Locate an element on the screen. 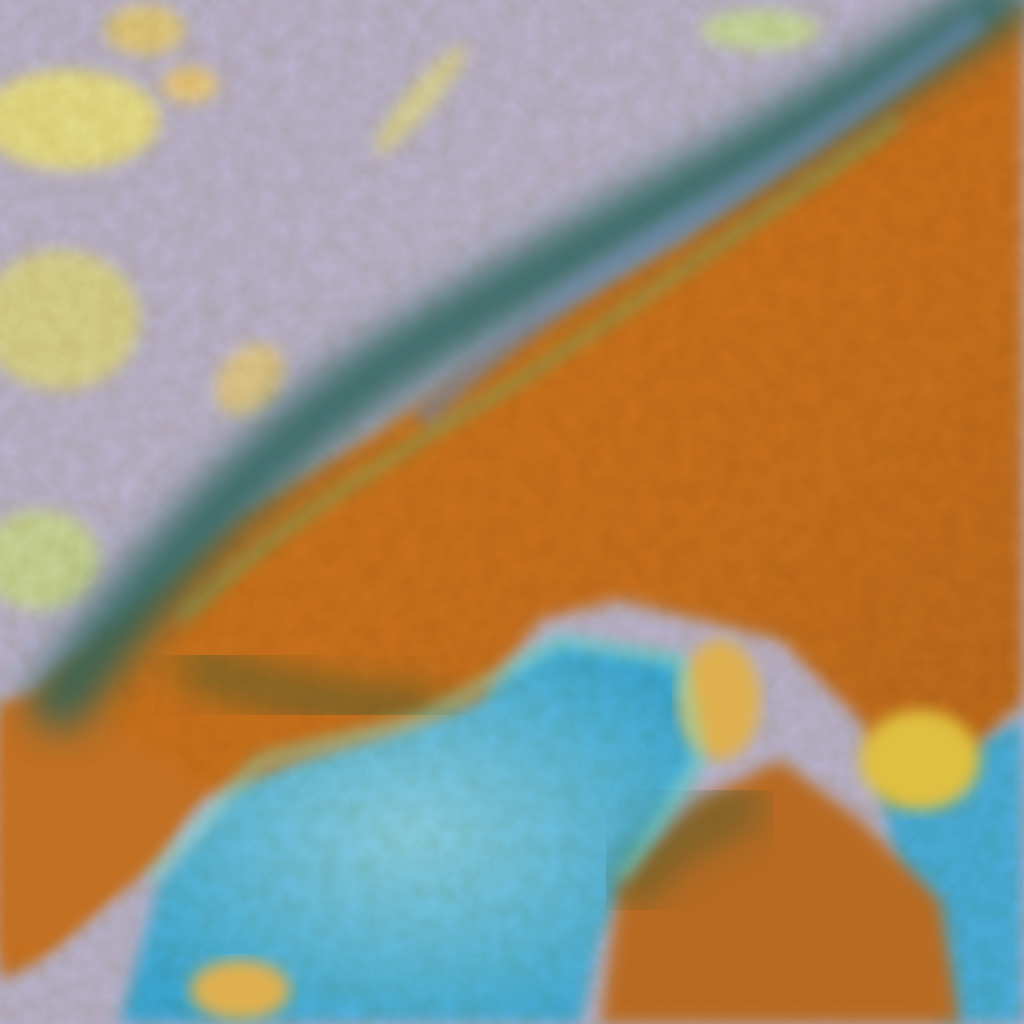 The image size is (1024, 1024). lower-dark-band is located at coordinates (306, 685).